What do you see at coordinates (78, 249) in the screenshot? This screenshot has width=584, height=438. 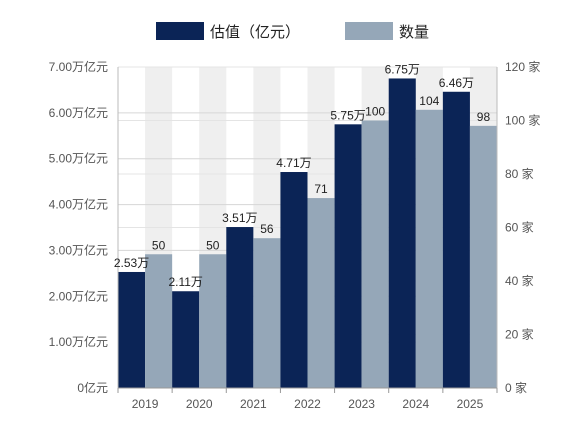 I see `left-axis-tick-label: 3.00万亿元` at bounding box center [78, 249].